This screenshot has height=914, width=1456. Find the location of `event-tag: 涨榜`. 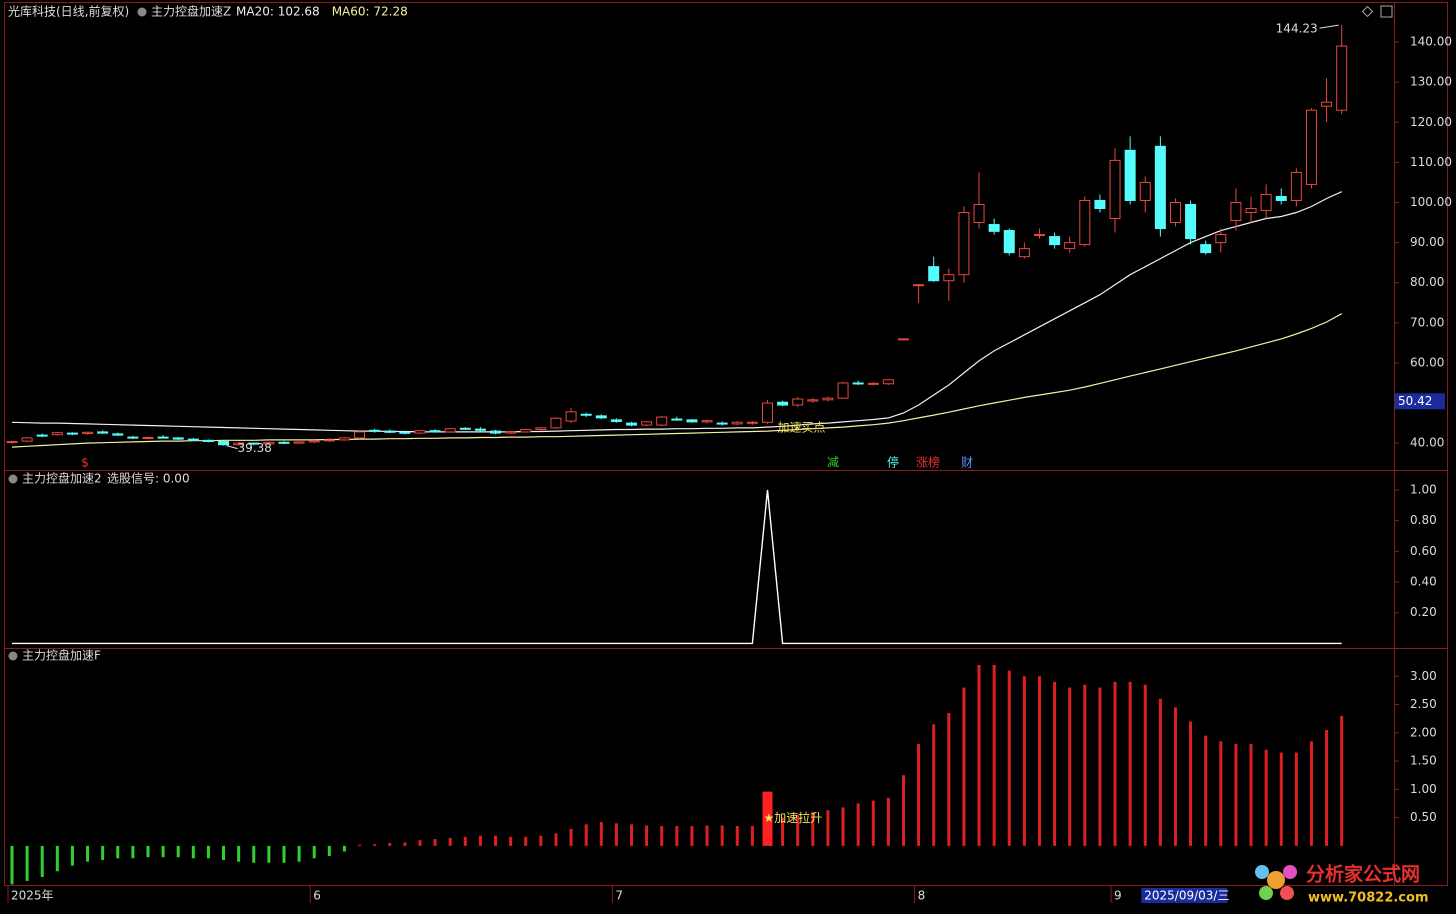

event-tag: 涨榜 is located at coordinates (928, 462).